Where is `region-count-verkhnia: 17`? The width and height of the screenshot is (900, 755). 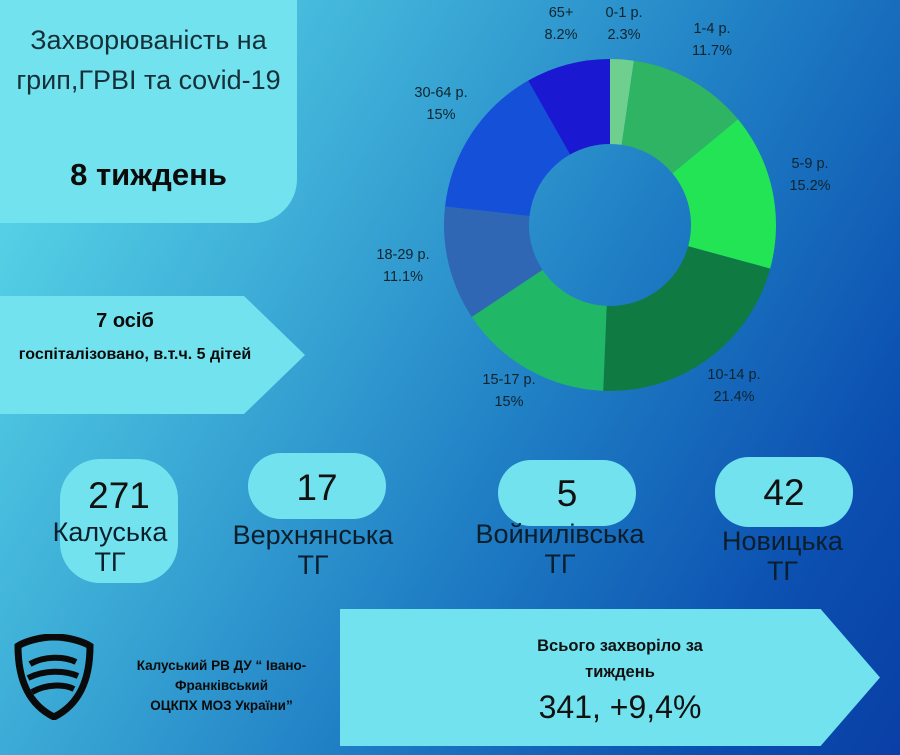 region-count-verkhnia: 17 is located at coordinates (317, 487).